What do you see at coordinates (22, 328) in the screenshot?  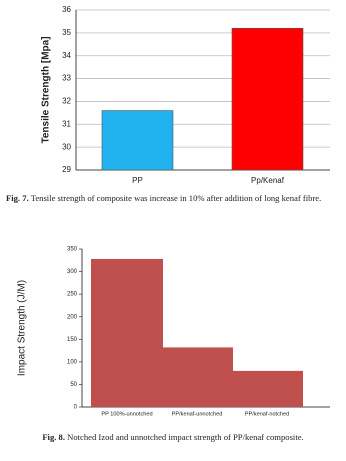 I see `y-axis-label: Impact Strength (J/M)` at bounding box center [22, 328].